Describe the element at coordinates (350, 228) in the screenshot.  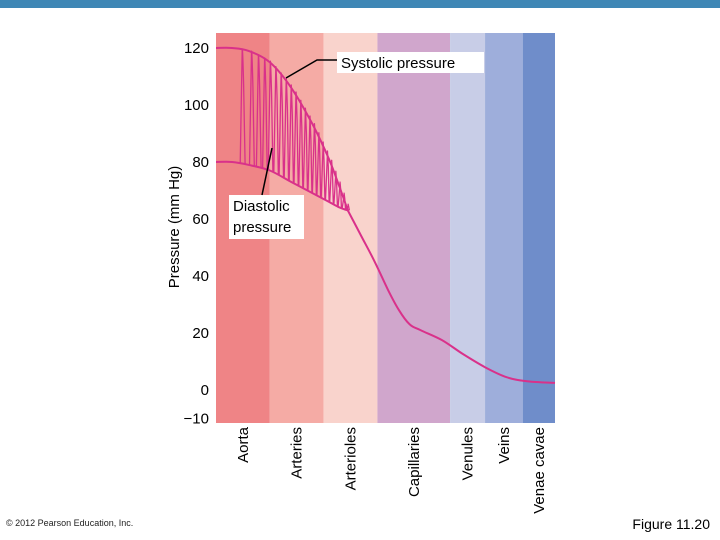
I see `region-arterioles` at that location.